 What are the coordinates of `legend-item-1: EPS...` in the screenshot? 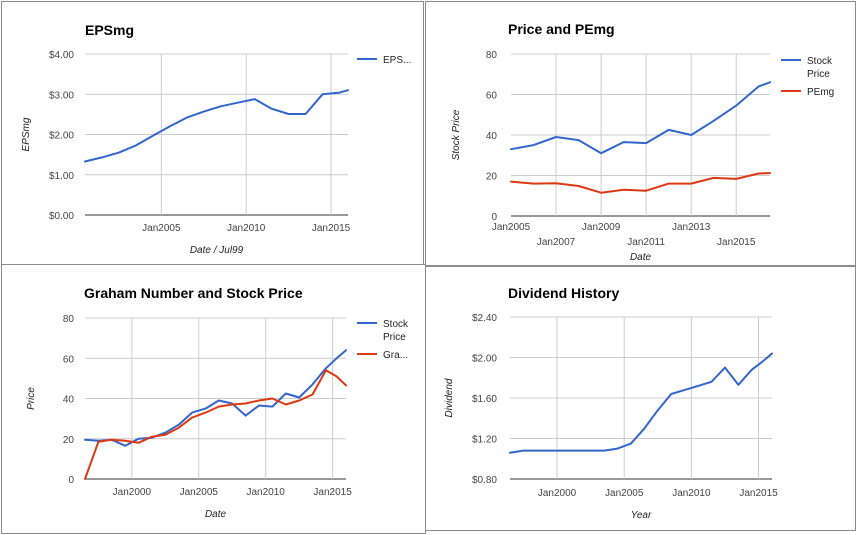 It's located at (384, 60).